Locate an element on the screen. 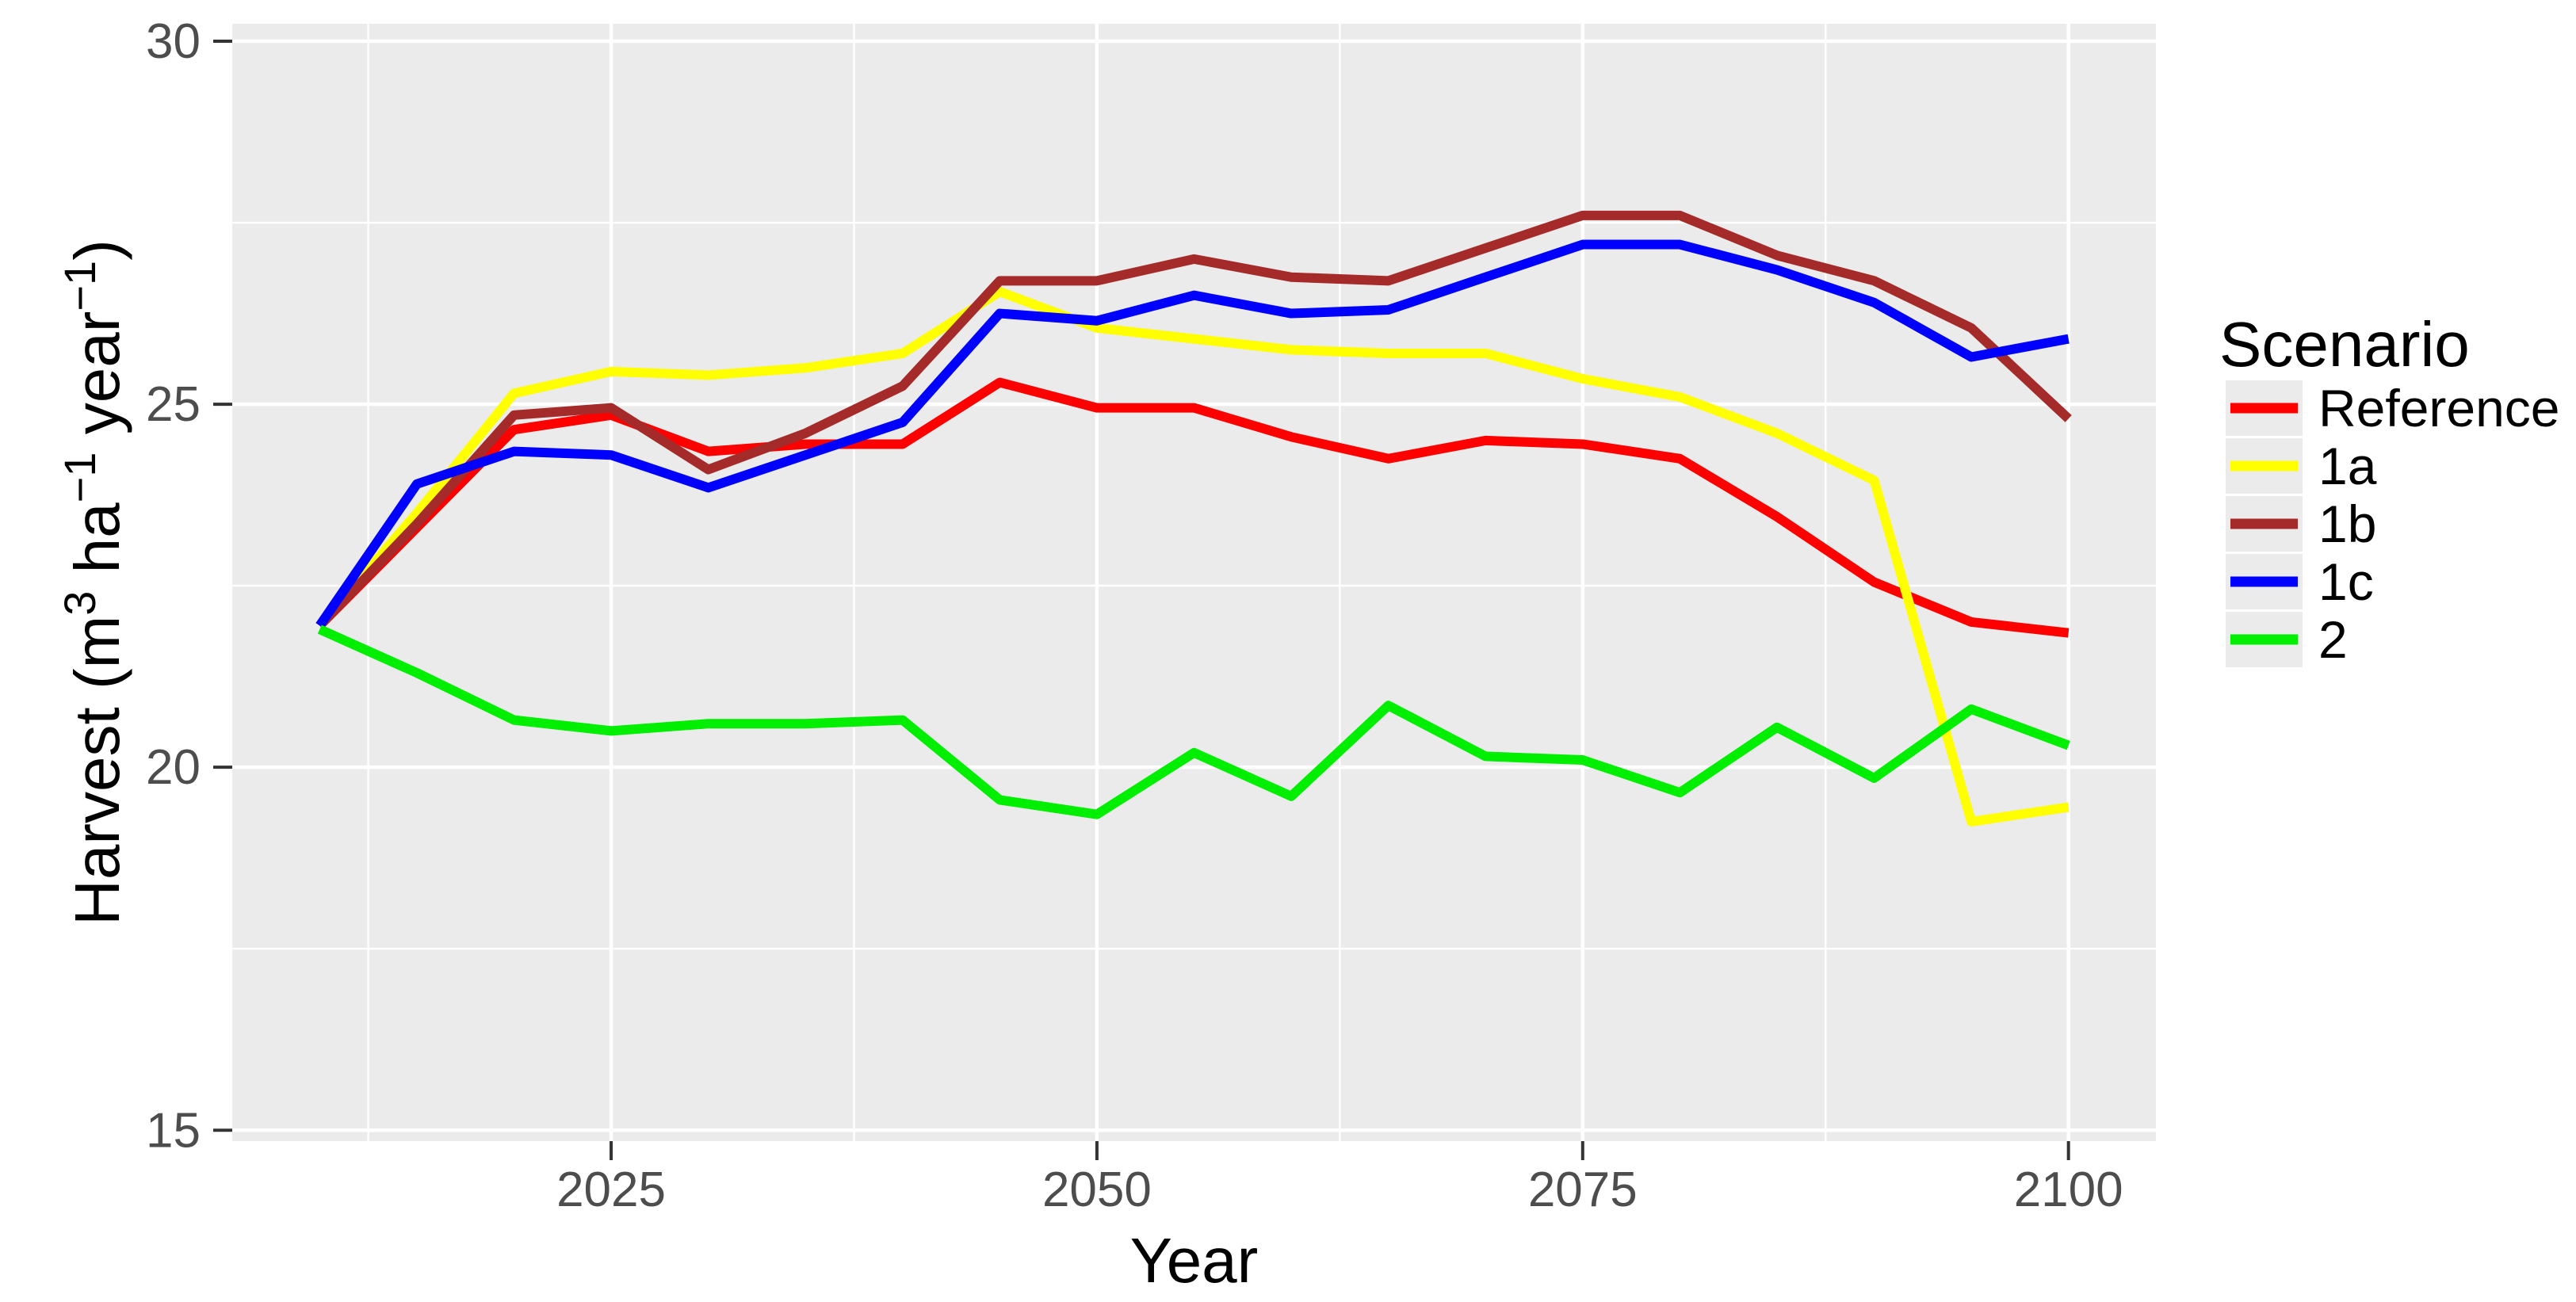 The width and height of the screenshot is (2576, 1302). x-axis-title: Year is located at coordinates (1194, 1260).